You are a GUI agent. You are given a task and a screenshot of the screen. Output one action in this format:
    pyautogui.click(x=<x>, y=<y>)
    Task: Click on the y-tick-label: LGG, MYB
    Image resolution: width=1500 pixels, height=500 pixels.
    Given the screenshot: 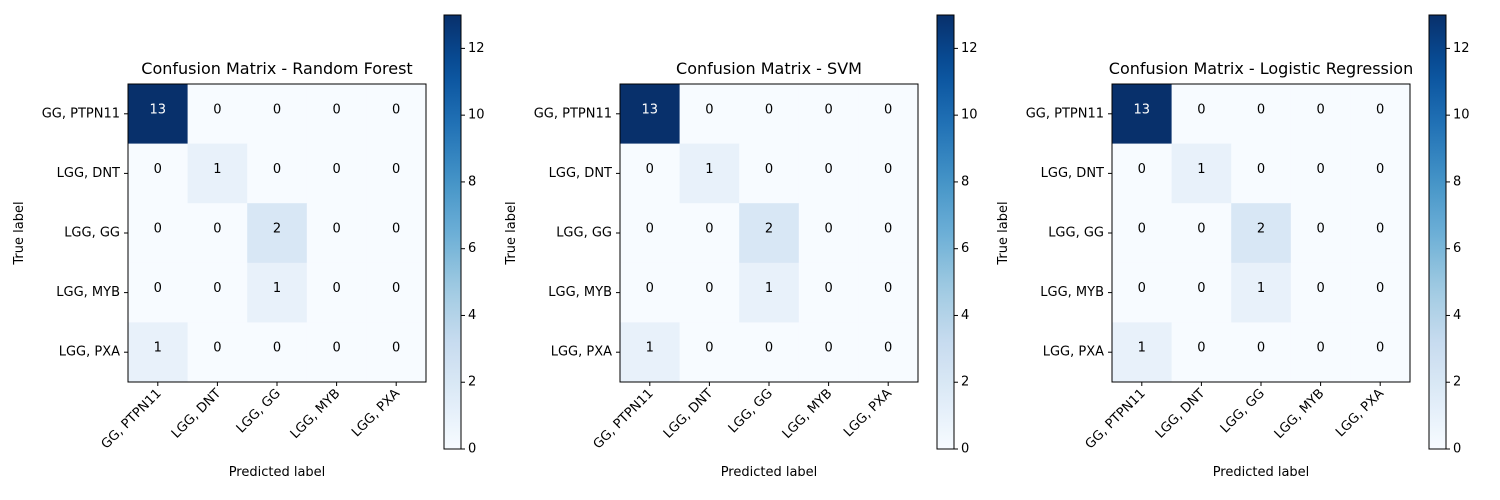 What is the action you would take?
    pyautogui.click(x=88, y=292)
    